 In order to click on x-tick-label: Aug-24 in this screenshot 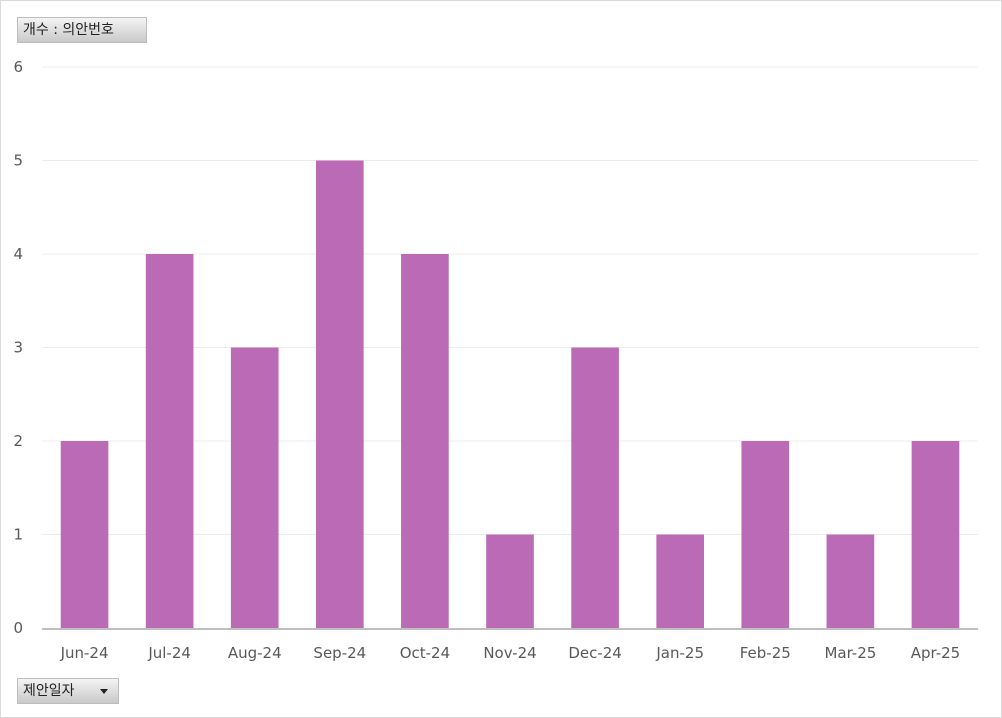, I will do `click(255, 653)`.